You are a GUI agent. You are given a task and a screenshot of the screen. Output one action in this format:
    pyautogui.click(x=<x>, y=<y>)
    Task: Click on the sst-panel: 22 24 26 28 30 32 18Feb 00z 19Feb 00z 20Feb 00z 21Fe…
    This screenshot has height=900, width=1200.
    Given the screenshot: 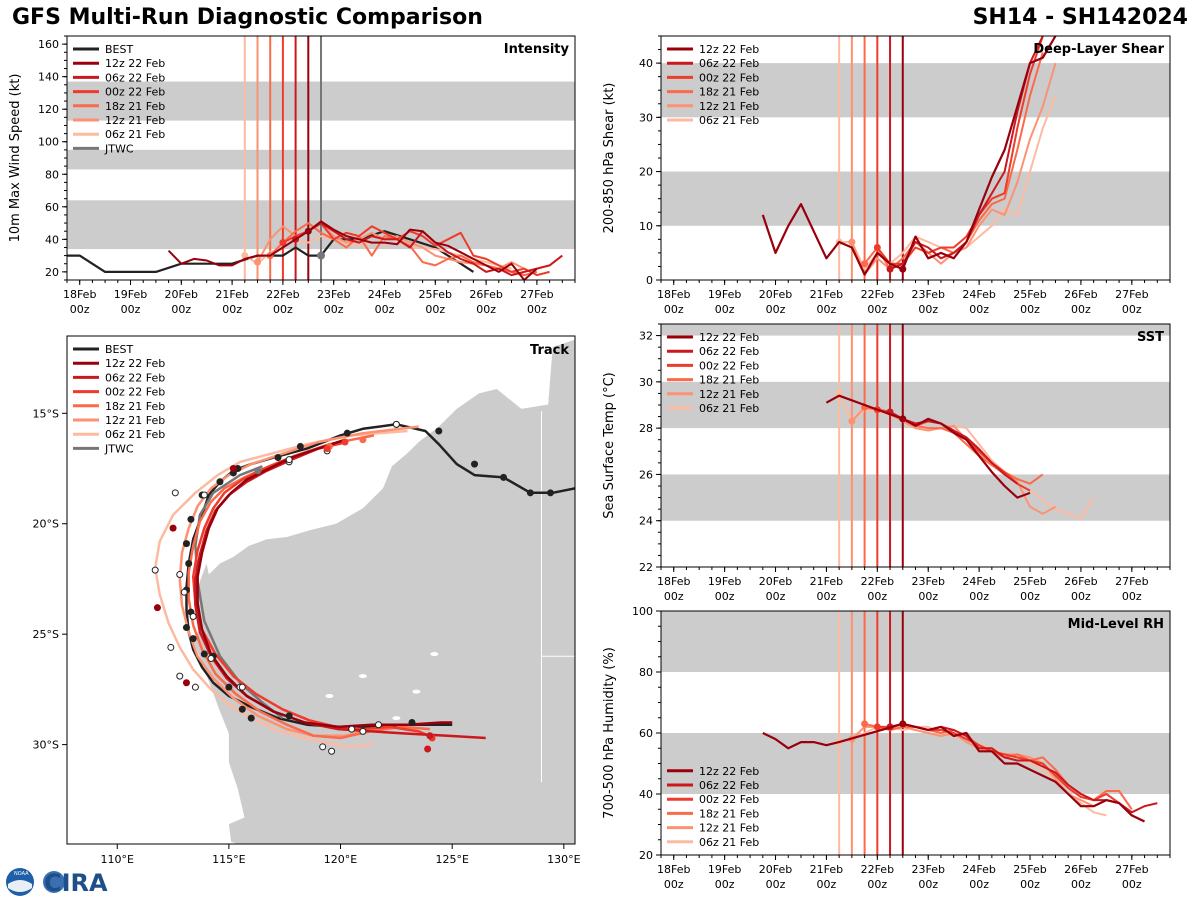 What is the action you would take?
    pyautogui.click(x=886, y=463)
    